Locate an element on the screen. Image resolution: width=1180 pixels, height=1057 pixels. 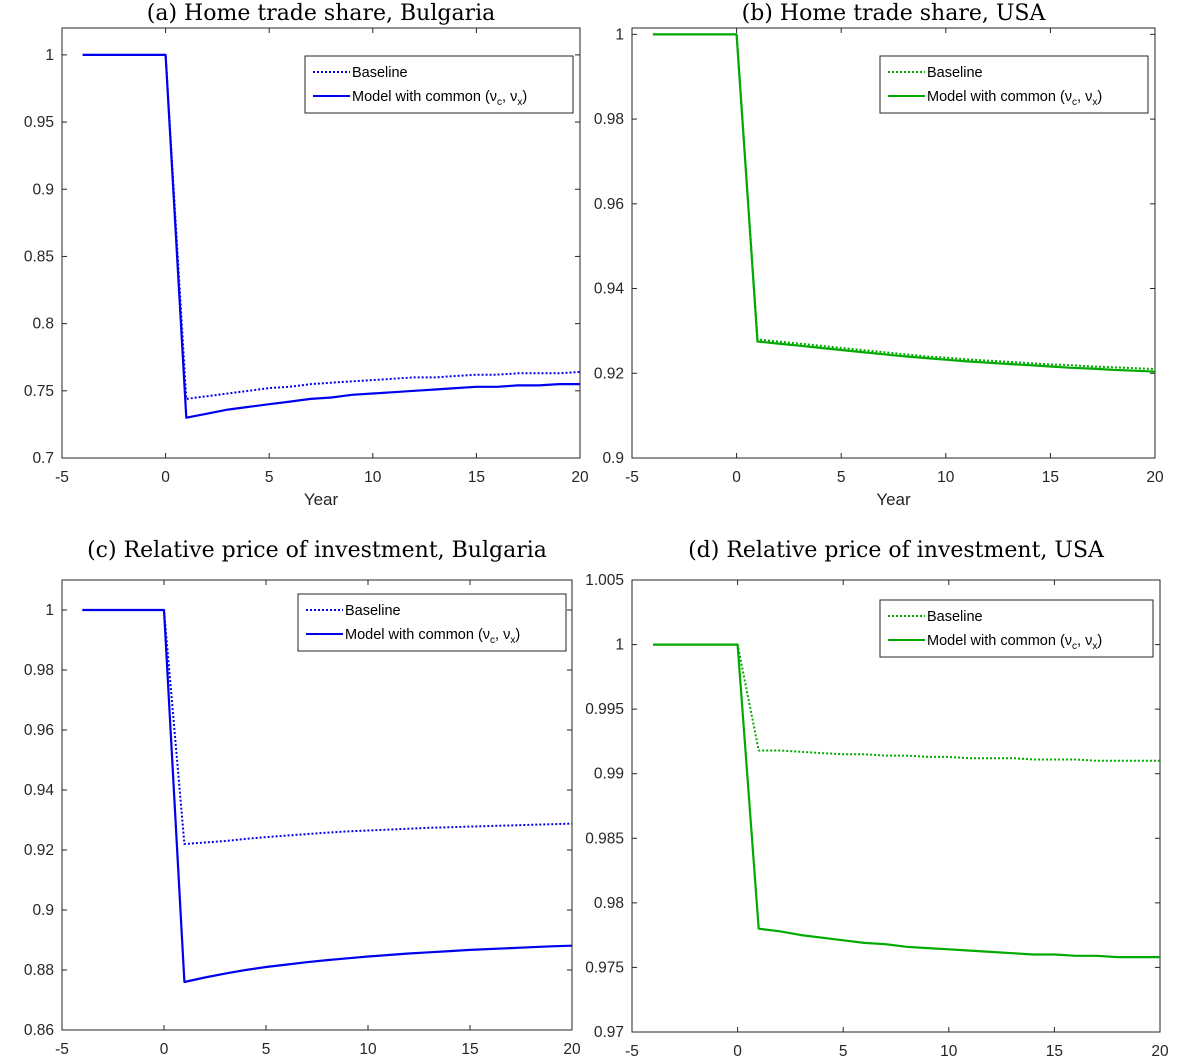
y-tick-label: 0.975 is located at coordinates (604, 967).